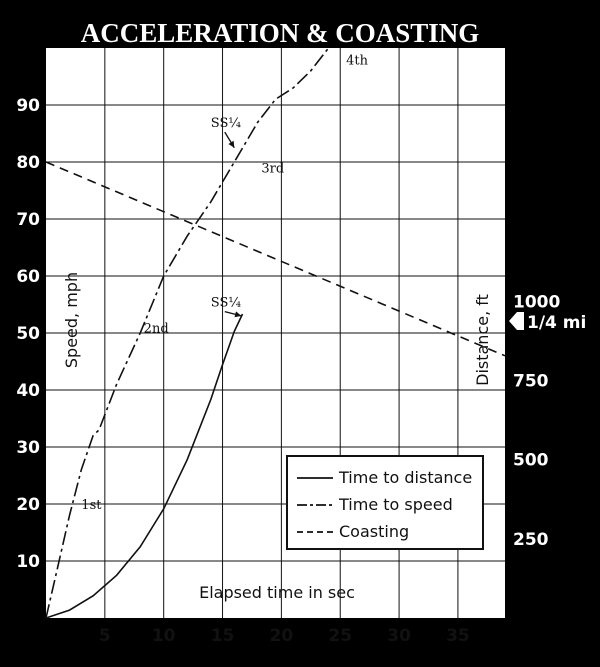 This screenshot has width=600, height=667. Describe the element at coordinates (223, 636) in the screenshot. I see `x-tick-label: 15` at that location.